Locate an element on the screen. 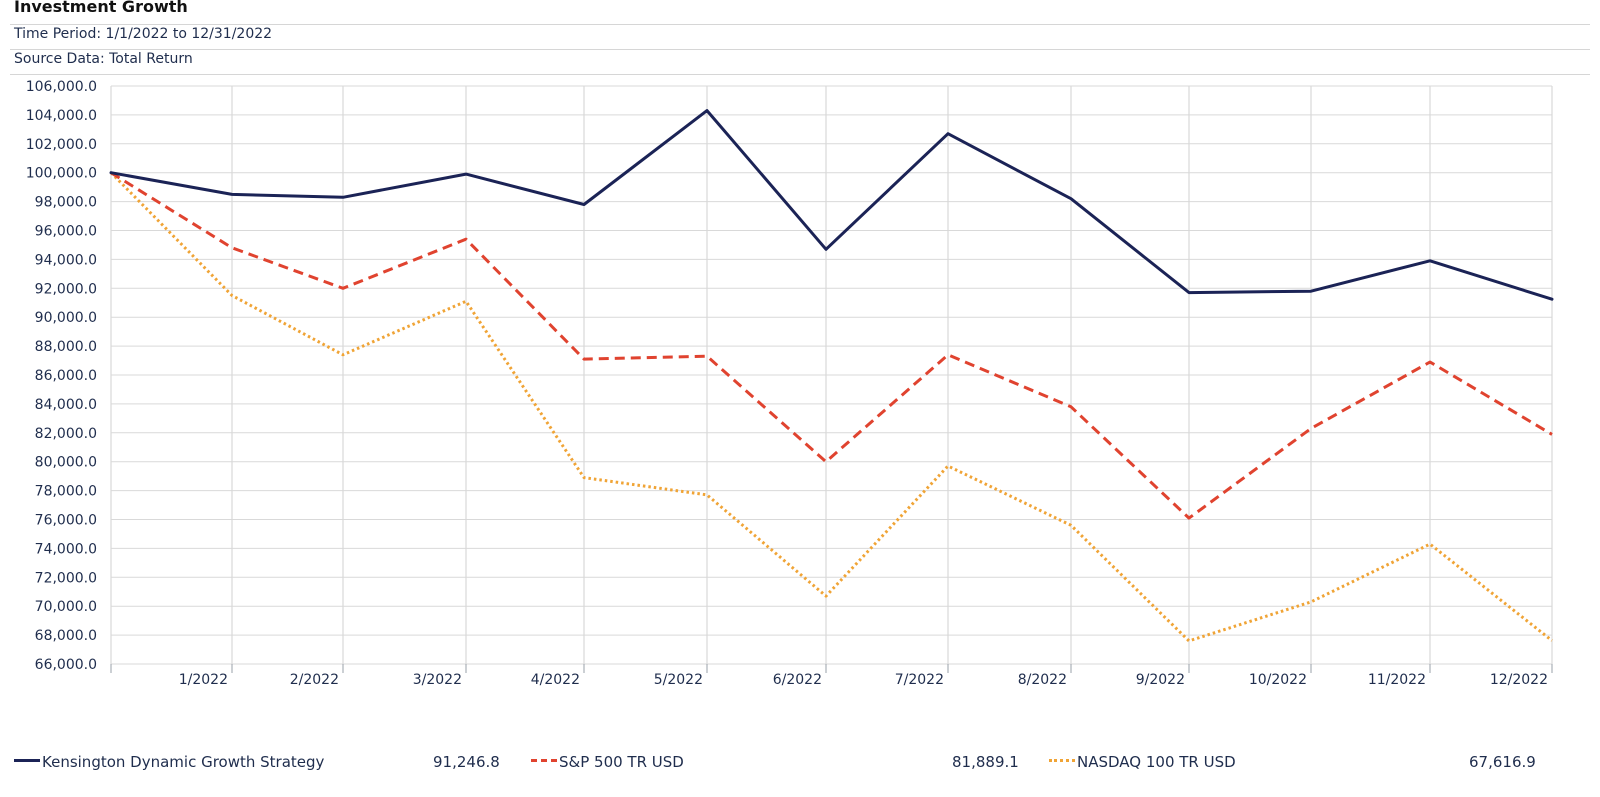  x-tick-label: 9/2022 is located at coordinates (1160, 680).